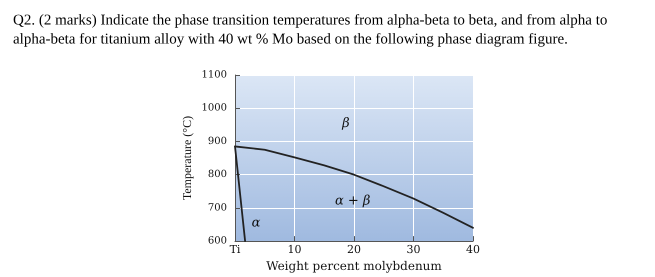 This screenshot has height=277, width=655. Describe the element at coordinates (235, 249) in the screenshot. I see `x-tick-label: Ti` at that location.